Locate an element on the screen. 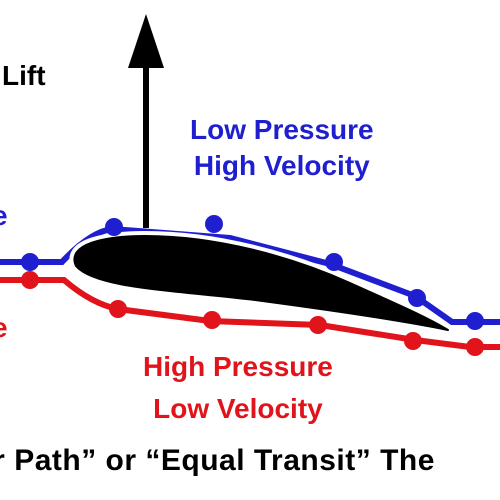 This screenshot has height=500, width=500. high-pressure-text: High Pressure is located at coordinates (238, 366).